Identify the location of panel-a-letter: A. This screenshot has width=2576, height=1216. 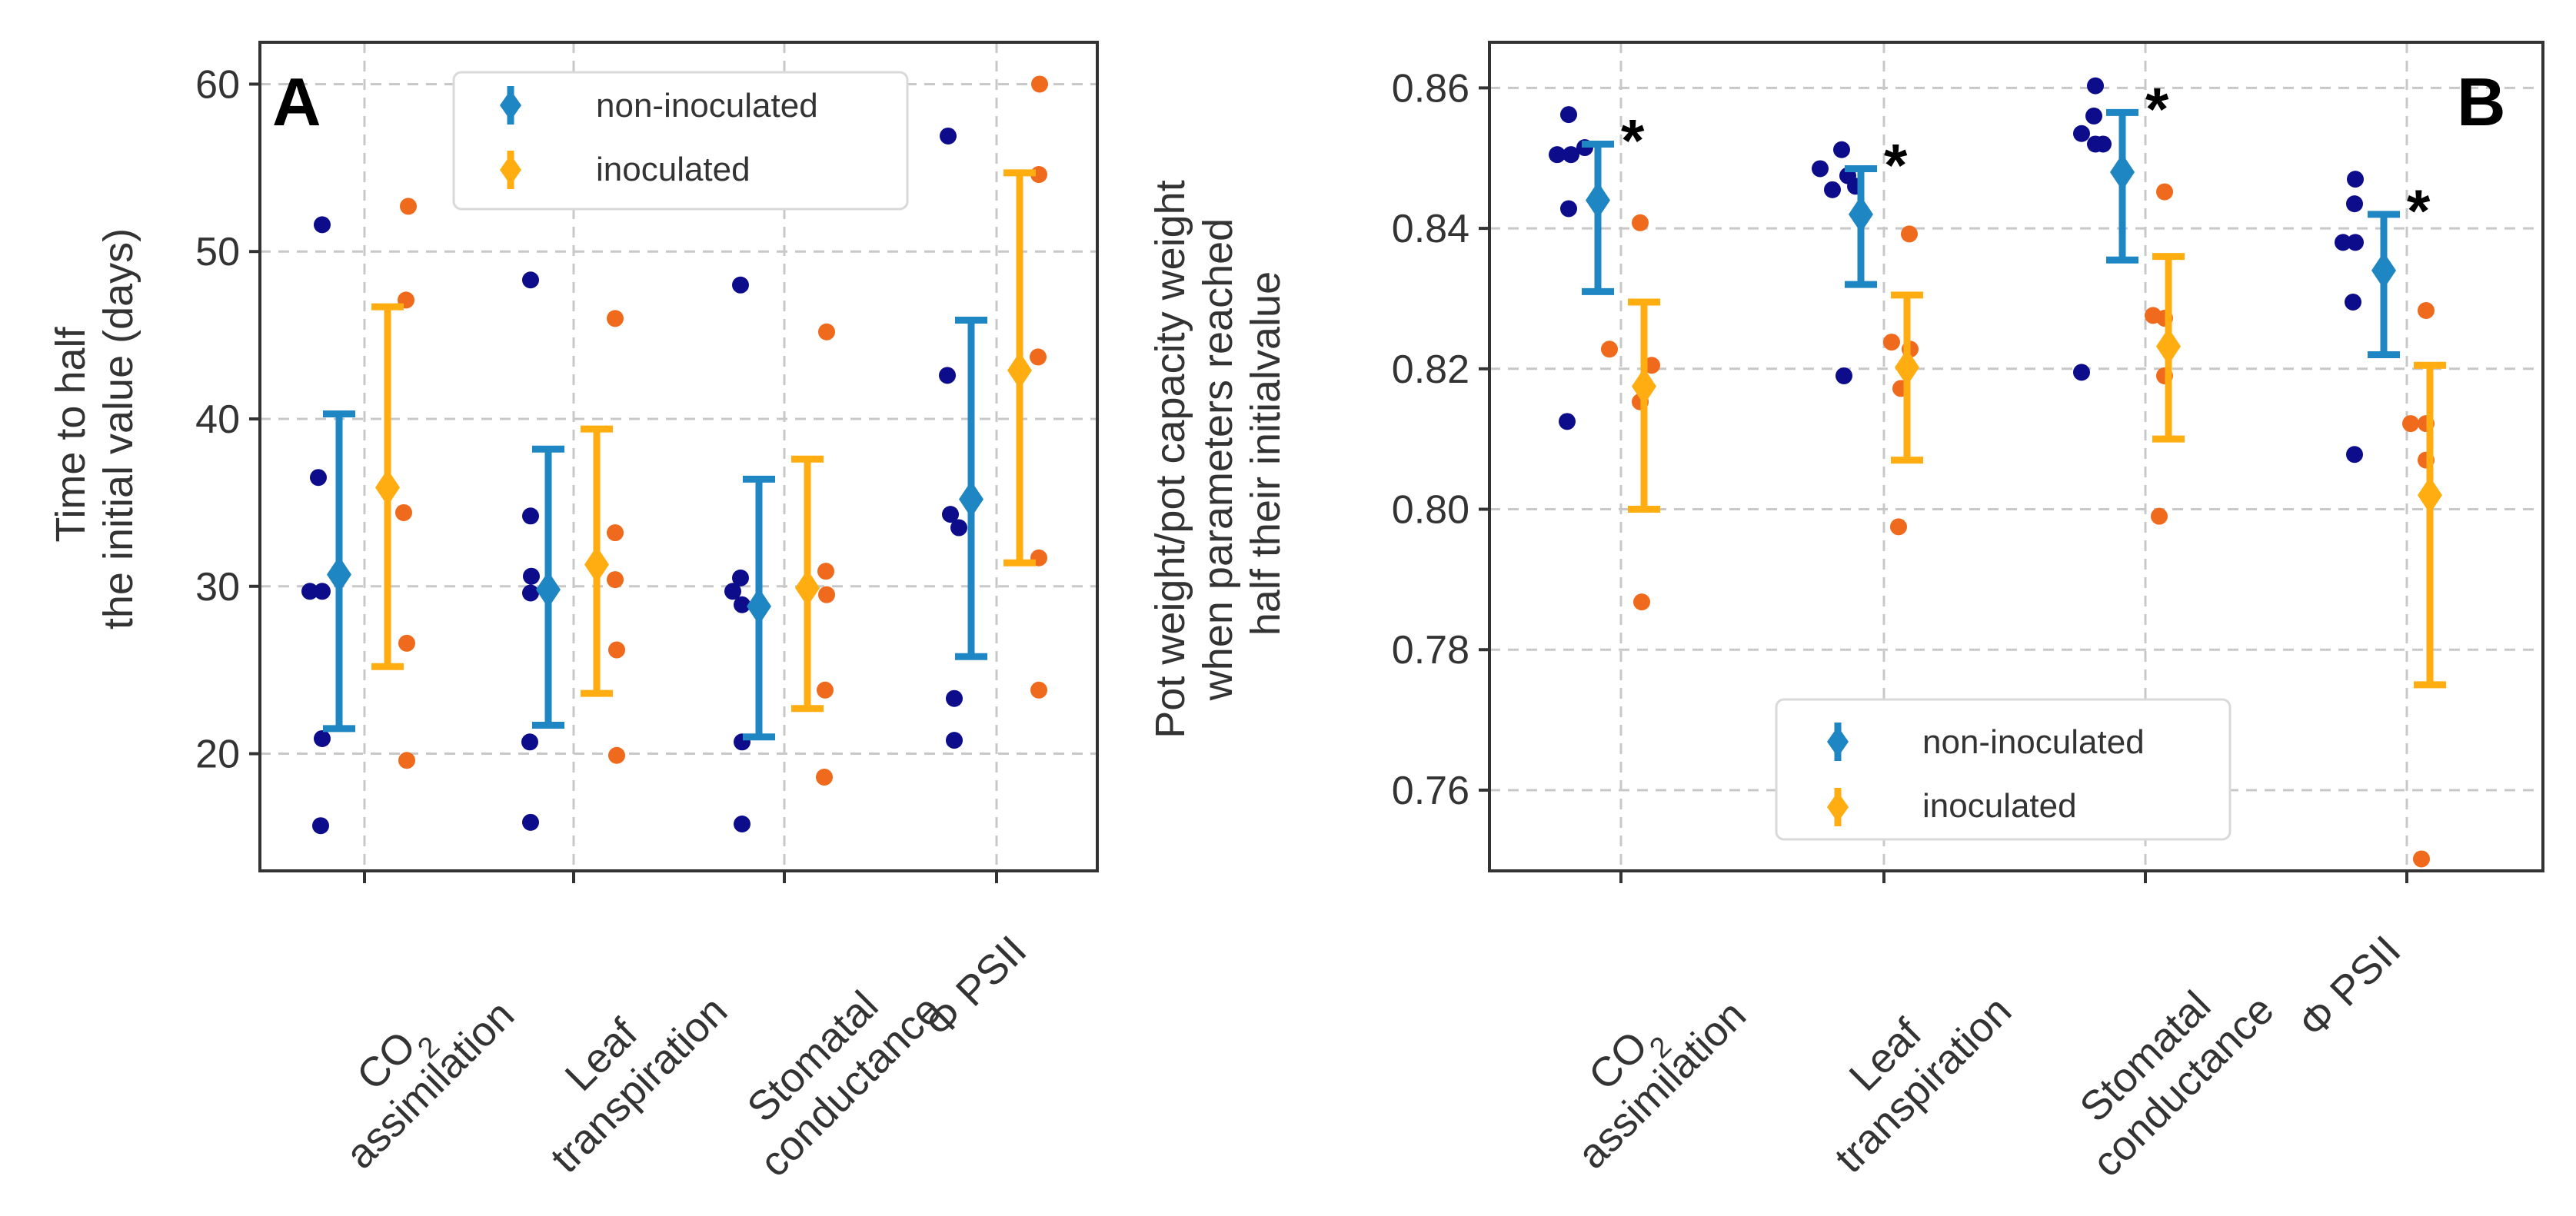
(296, 102).